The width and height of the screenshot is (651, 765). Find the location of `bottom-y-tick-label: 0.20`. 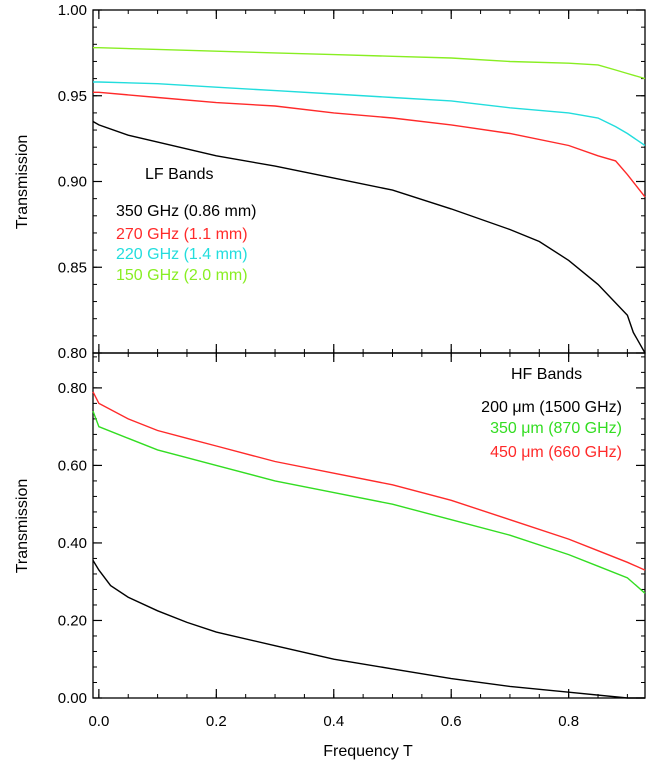

bottom-y-tick-label: 0.20 is located at coordinates (72, 620).